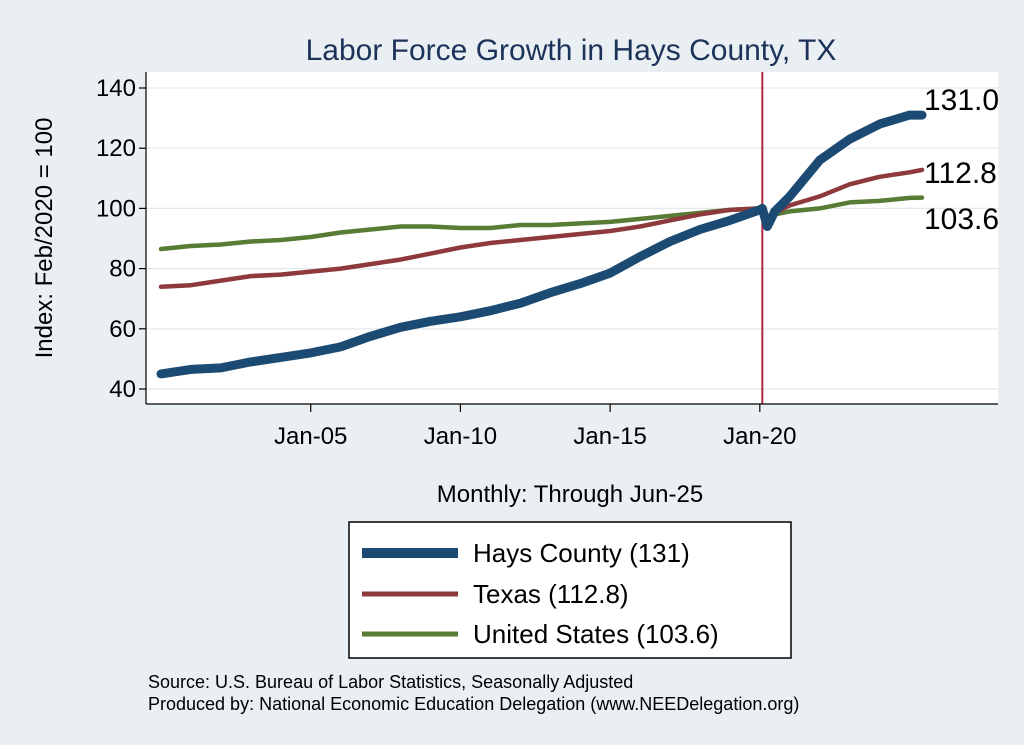  What do you see at coordinates (116, 88) in the screenshot?
I see `y-tick-label: 140` at bounding box center [116, 88].